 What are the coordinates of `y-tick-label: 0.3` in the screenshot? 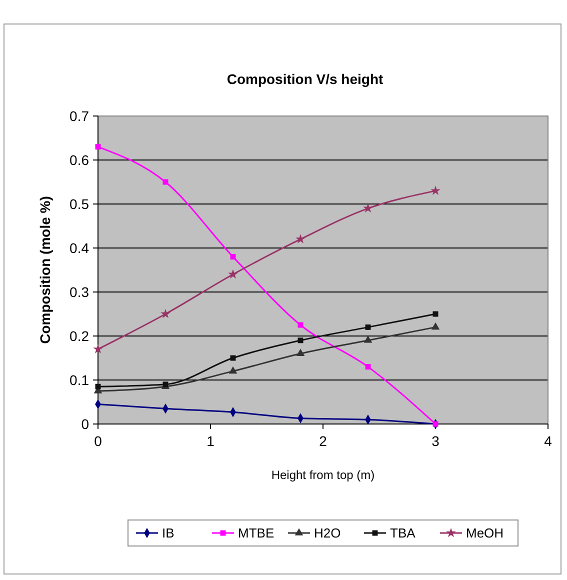 It's located at (80, 292).